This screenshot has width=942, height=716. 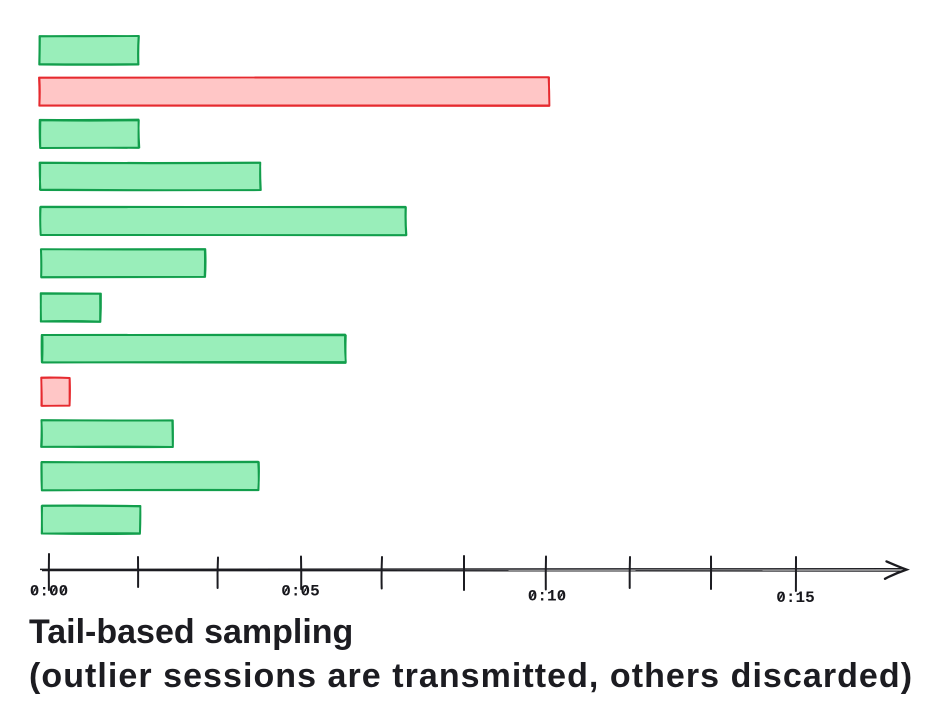 I want to click on svg-text: 0:15, so click(x=795, y=598).